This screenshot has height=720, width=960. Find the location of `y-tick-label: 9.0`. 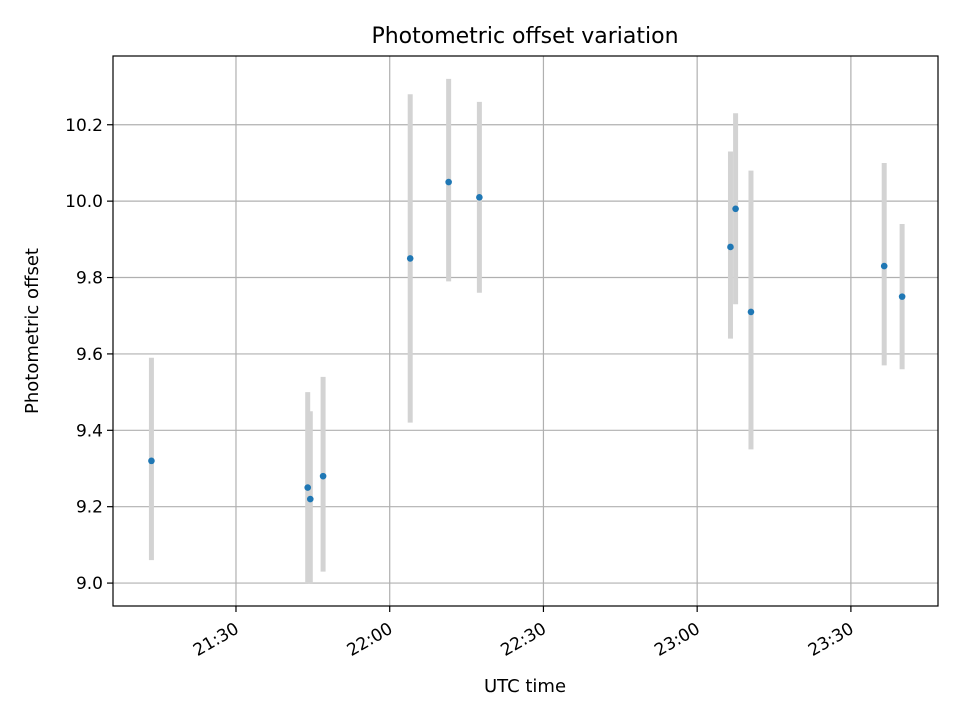

y-tick-label: 9.0 is located at coordinates (89, 584).